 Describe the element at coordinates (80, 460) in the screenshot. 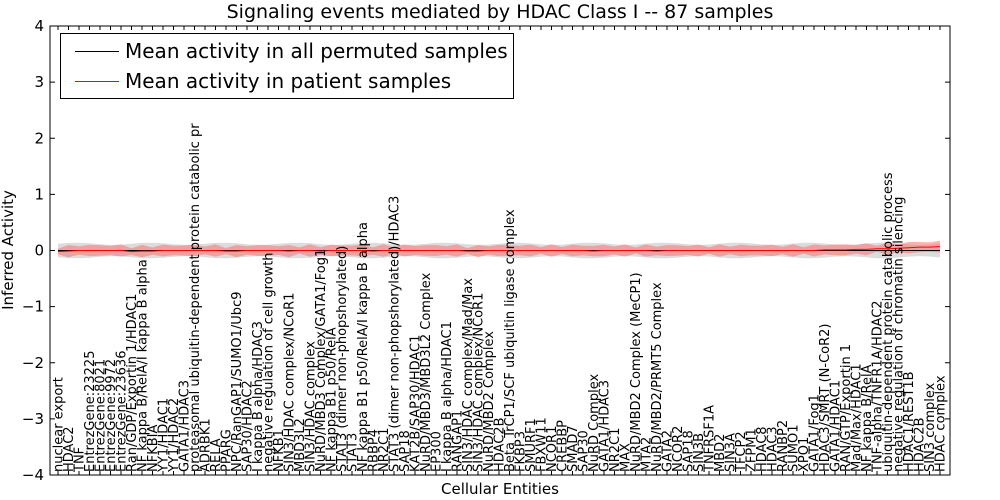

I see `entity-label: TNF` at that location.